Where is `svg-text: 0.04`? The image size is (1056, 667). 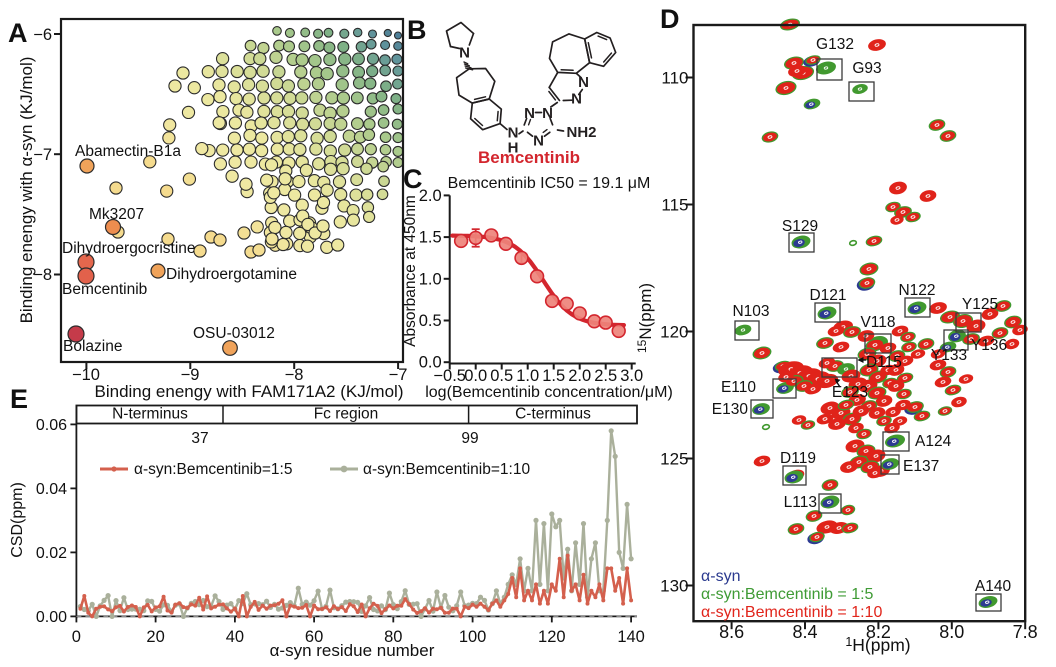
svg-text: 0.04 is located at coordinates (51, 489).